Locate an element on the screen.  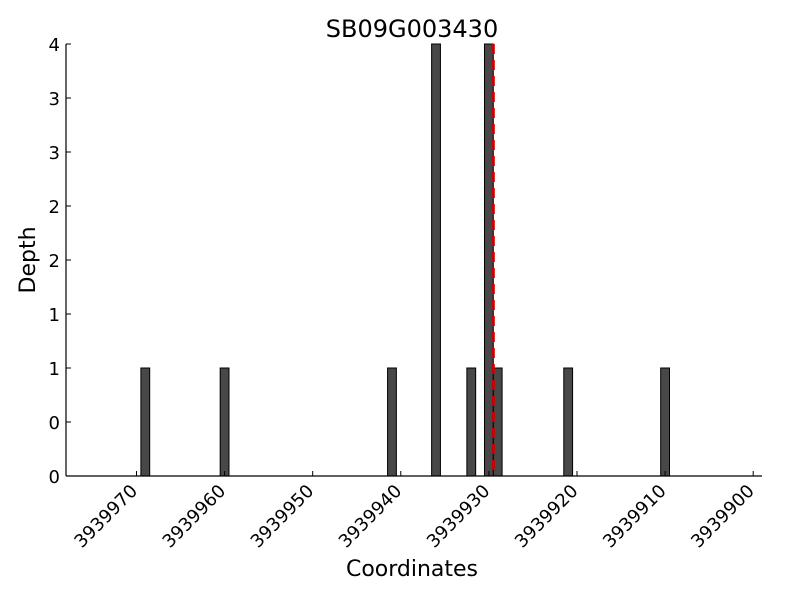
y-ticks: 0 0 1 1 2 2 3 3 4 is located at coordinates (60, 261).